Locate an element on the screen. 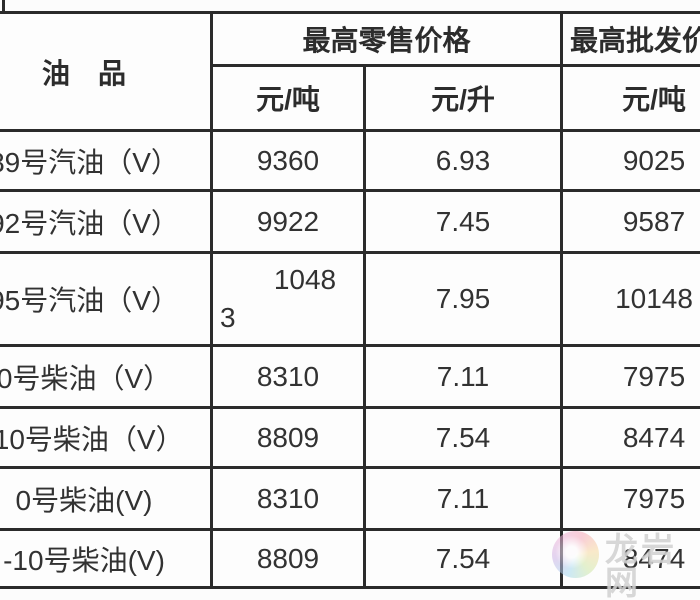 This screenshot has height=600, width=700. table-row: -10号柴油(V) 8809 7.54 8474 is located at coordinates (350, 558).